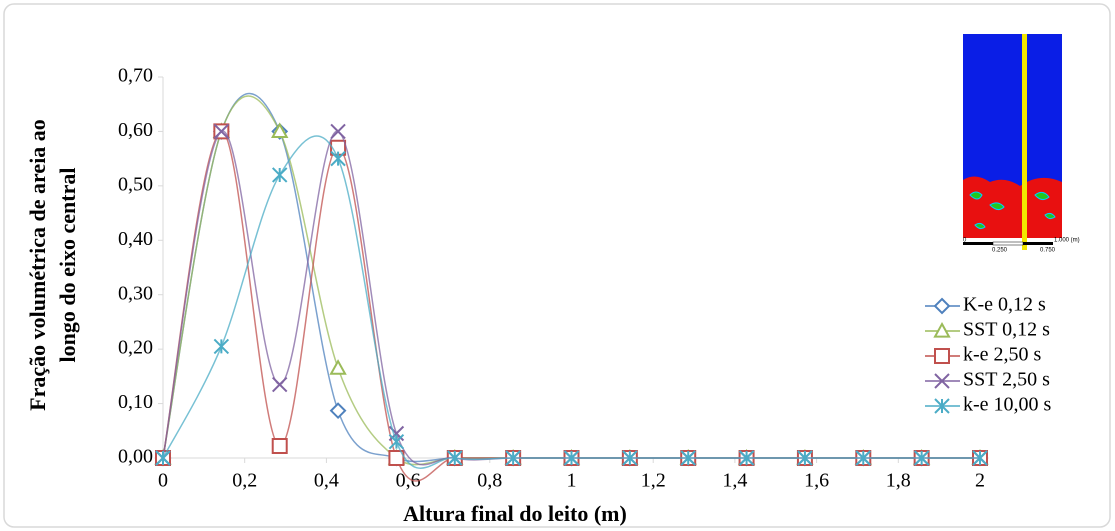  What do you see at coordinates (1007, 405) in the screenshot?
I see `legend-label: k-e 10,00 s` at bounding box center [1007, 405].